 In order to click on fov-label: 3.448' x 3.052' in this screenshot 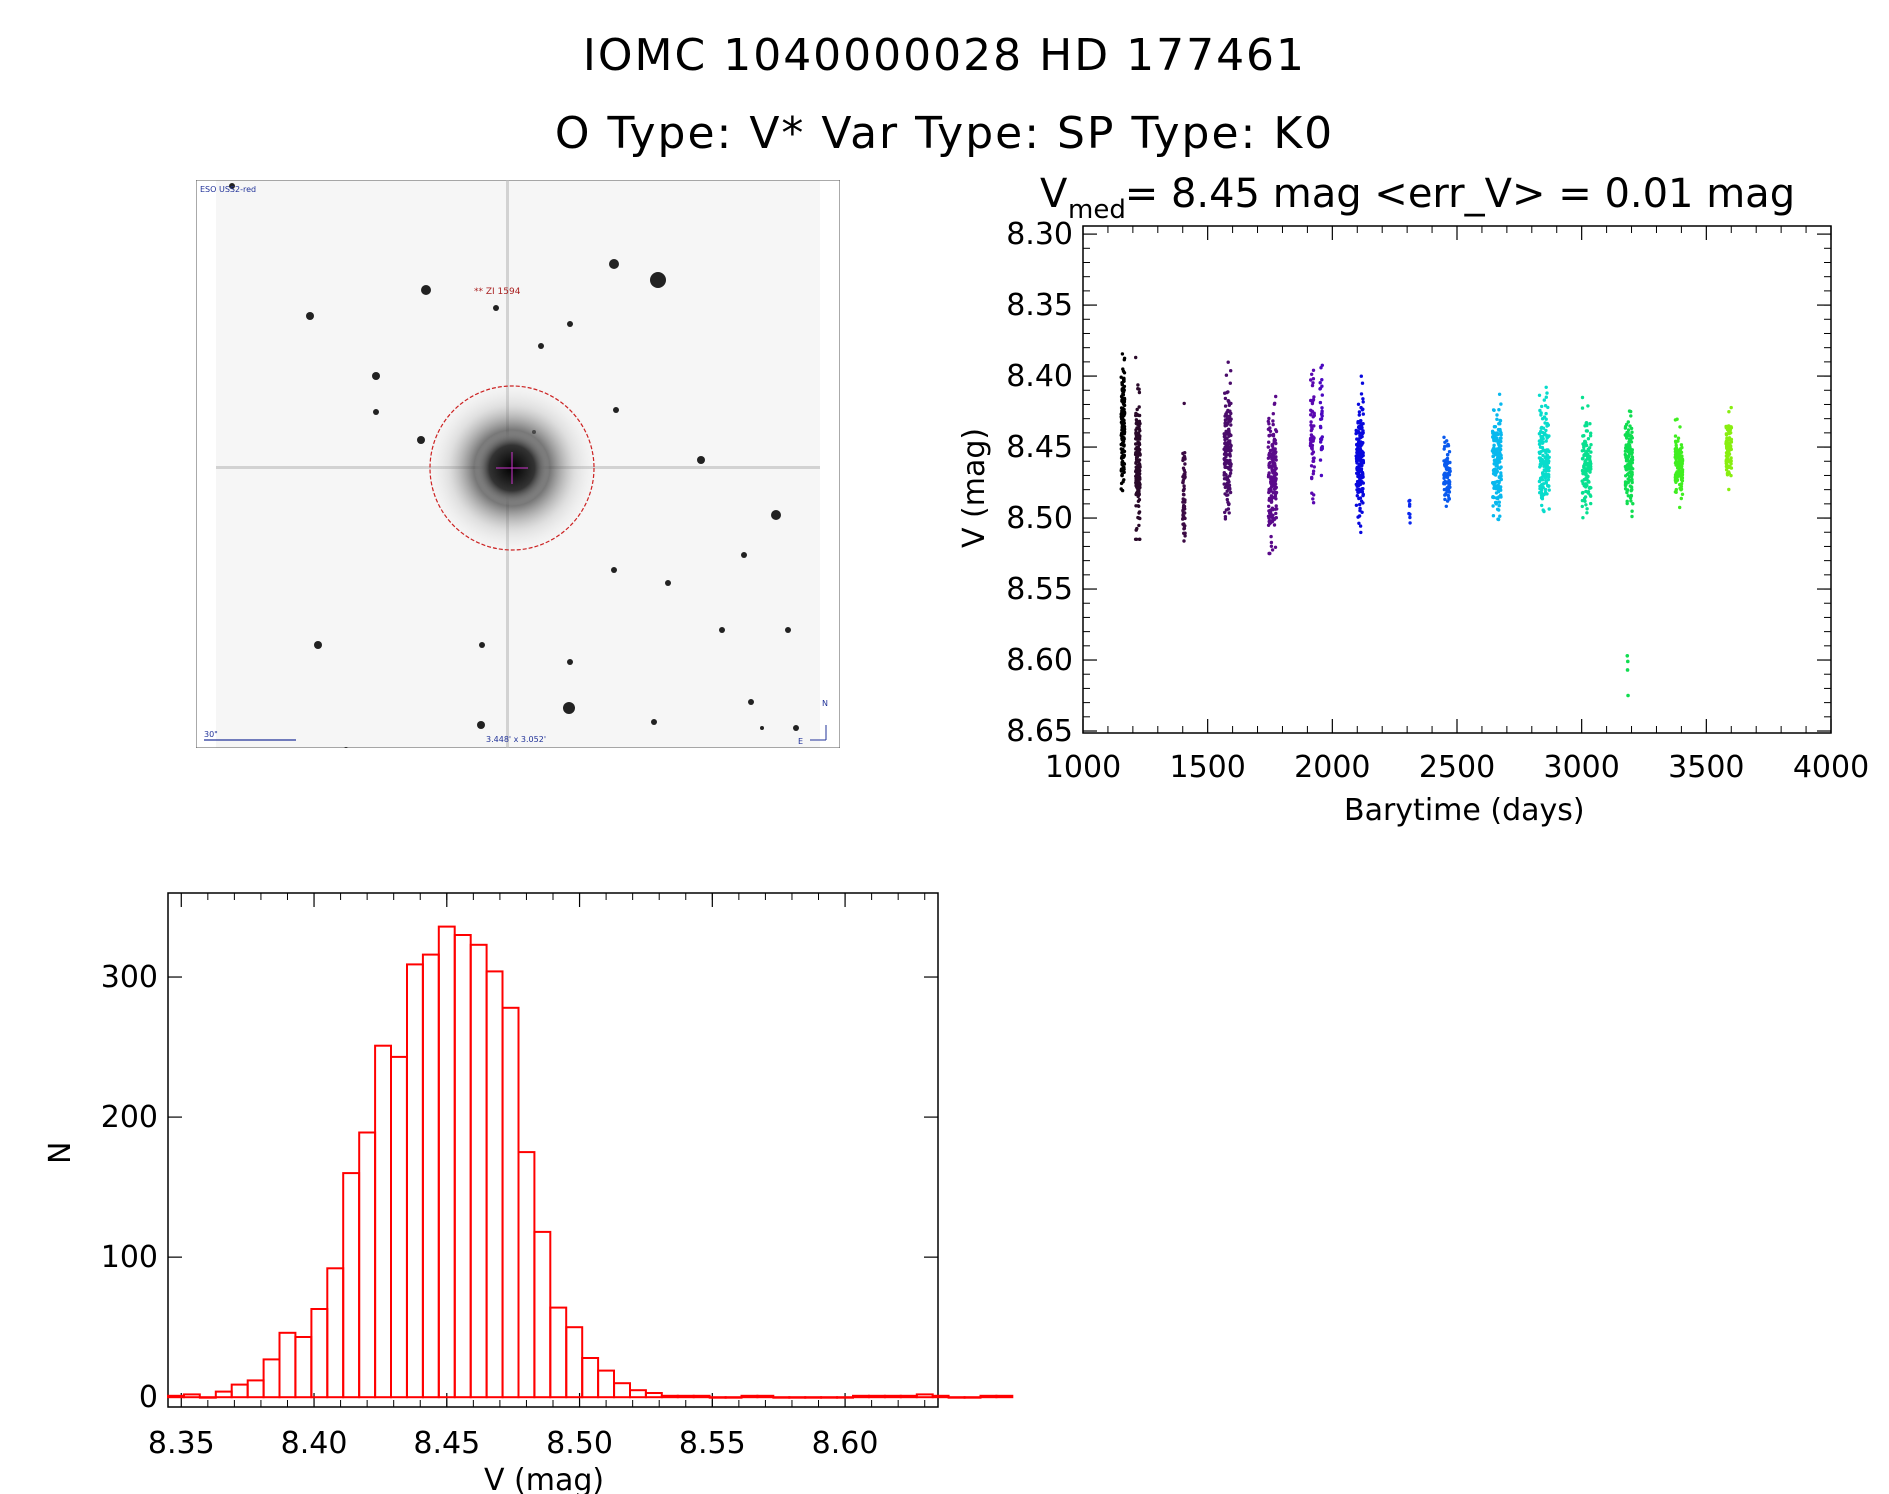, I will do `click(516, 739)`.